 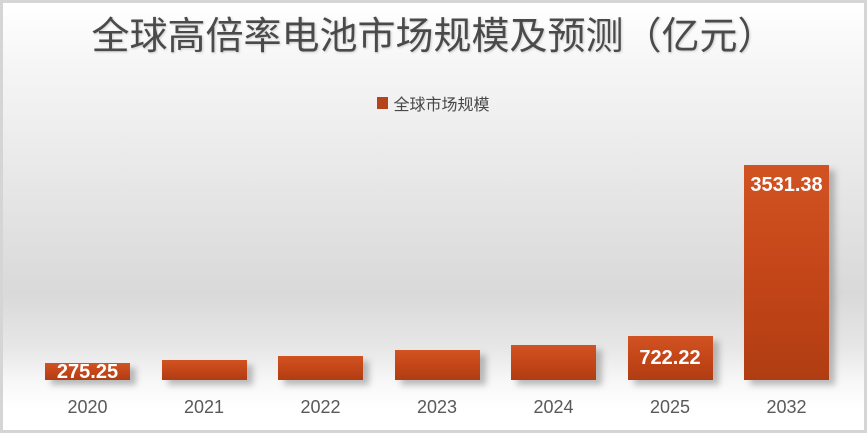 I want to click on axis-label-2025: 2025, so click(x=670, y=407).